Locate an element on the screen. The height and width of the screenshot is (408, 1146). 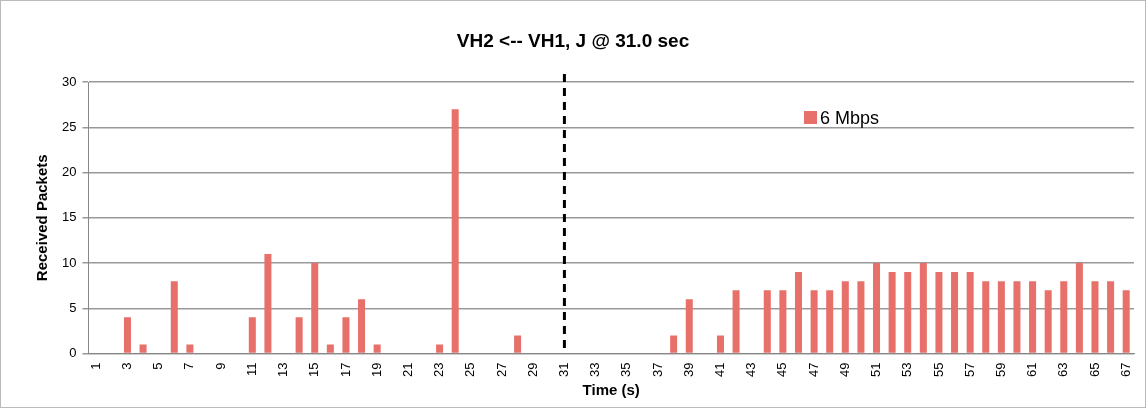
x-tick-label: 3 is located at coordinates (127, 366).